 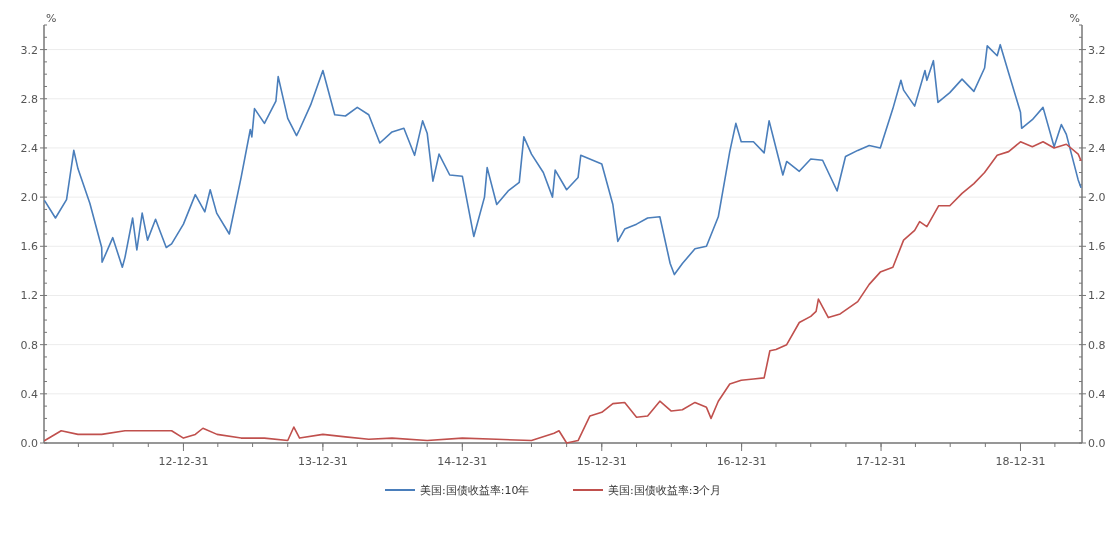 I want to click on y-tick-label: 1.6, so click(x=29, y=247).